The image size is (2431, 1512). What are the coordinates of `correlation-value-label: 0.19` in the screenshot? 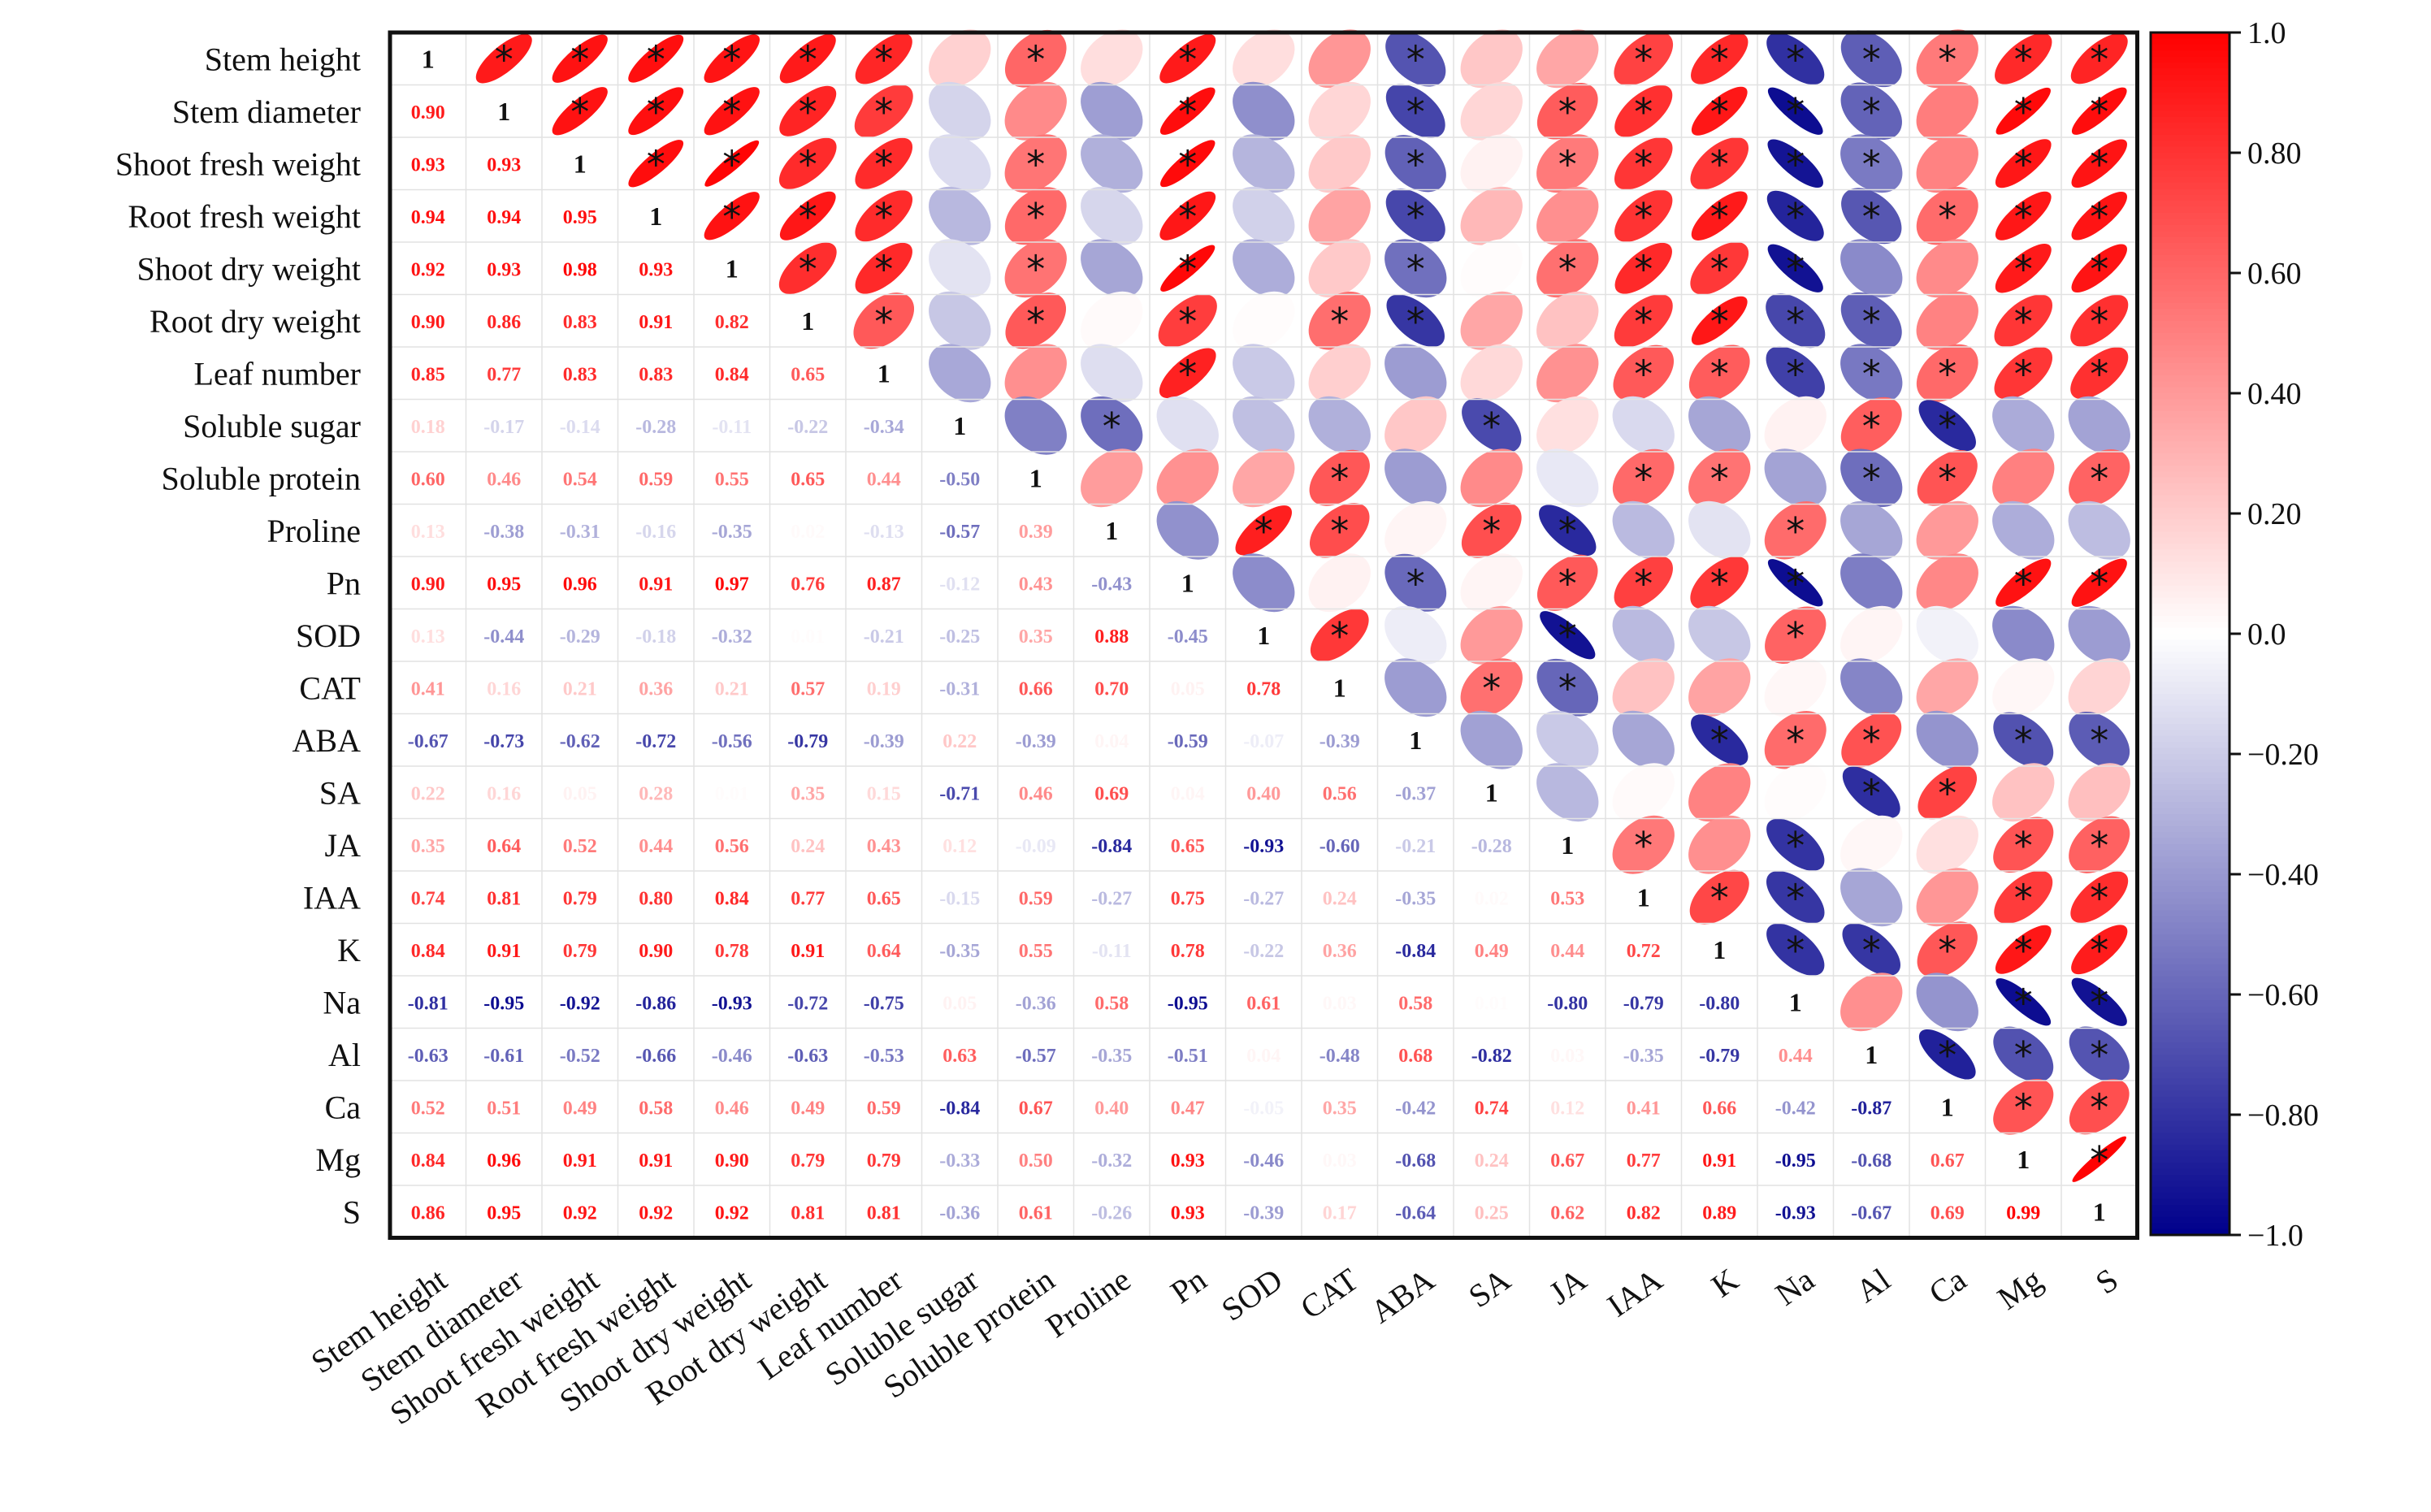 It's located at (884, 689).